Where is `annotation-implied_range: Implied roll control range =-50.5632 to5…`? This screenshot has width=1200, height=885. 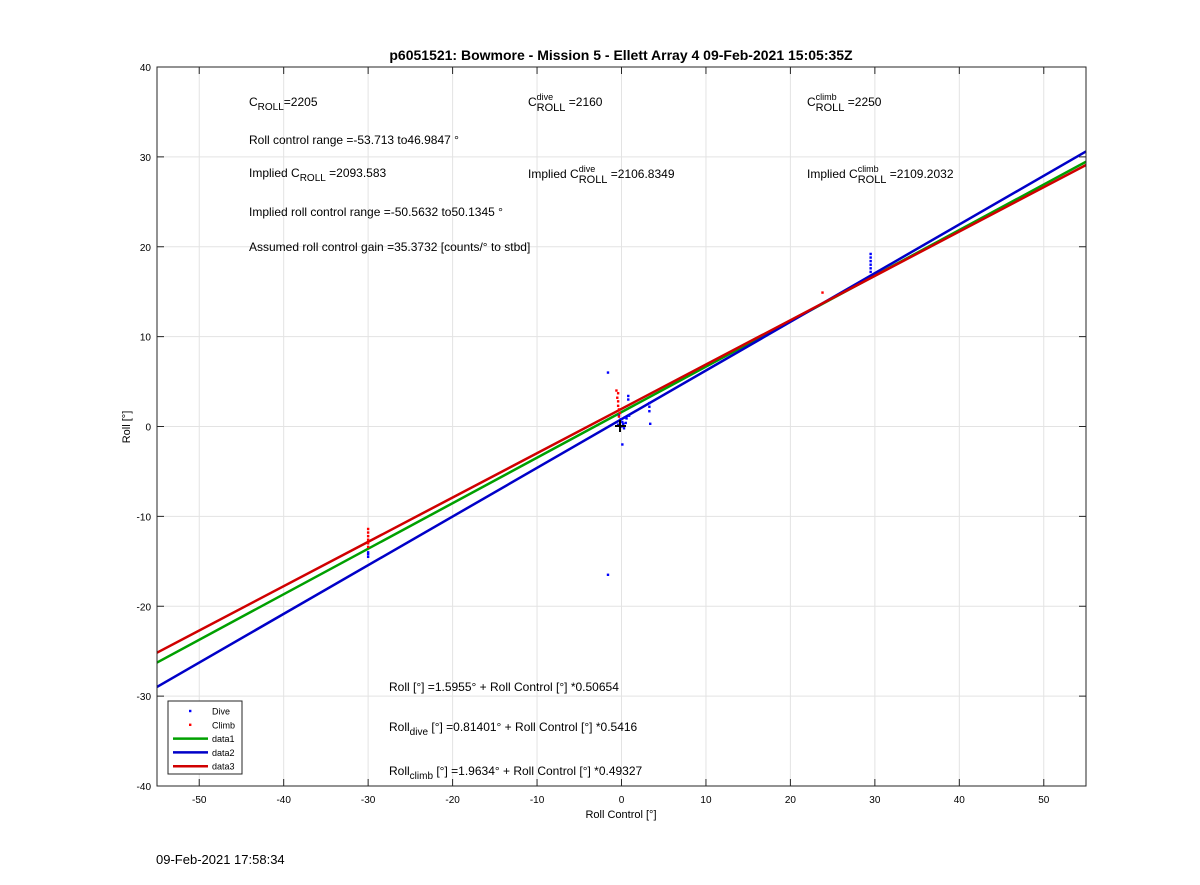
annotation-implied_range: Implied roll control range =-50.5632 to5… is located at coordinates (376, 212).